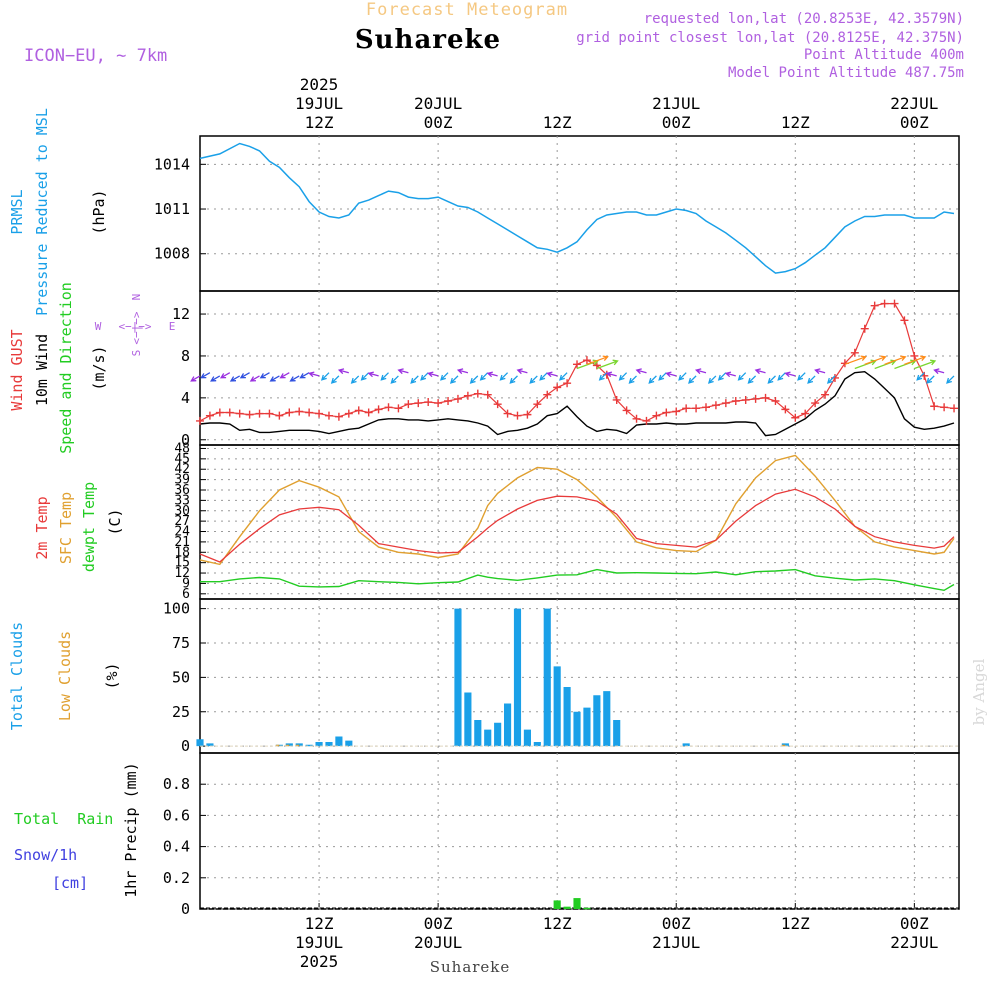 This screenshot has width=1000, height=1000. Describe the element at coordinates (115, 521) in the screenshot. I see `temp-unit: (C)` at that location.